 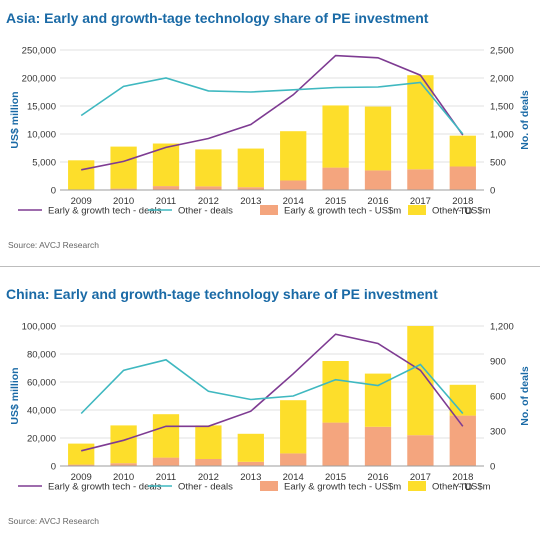 What do you see at coordinates (462, 211) in the screenshot?
I see `x-tick-label: YTD` at bounding box center [462, 211].